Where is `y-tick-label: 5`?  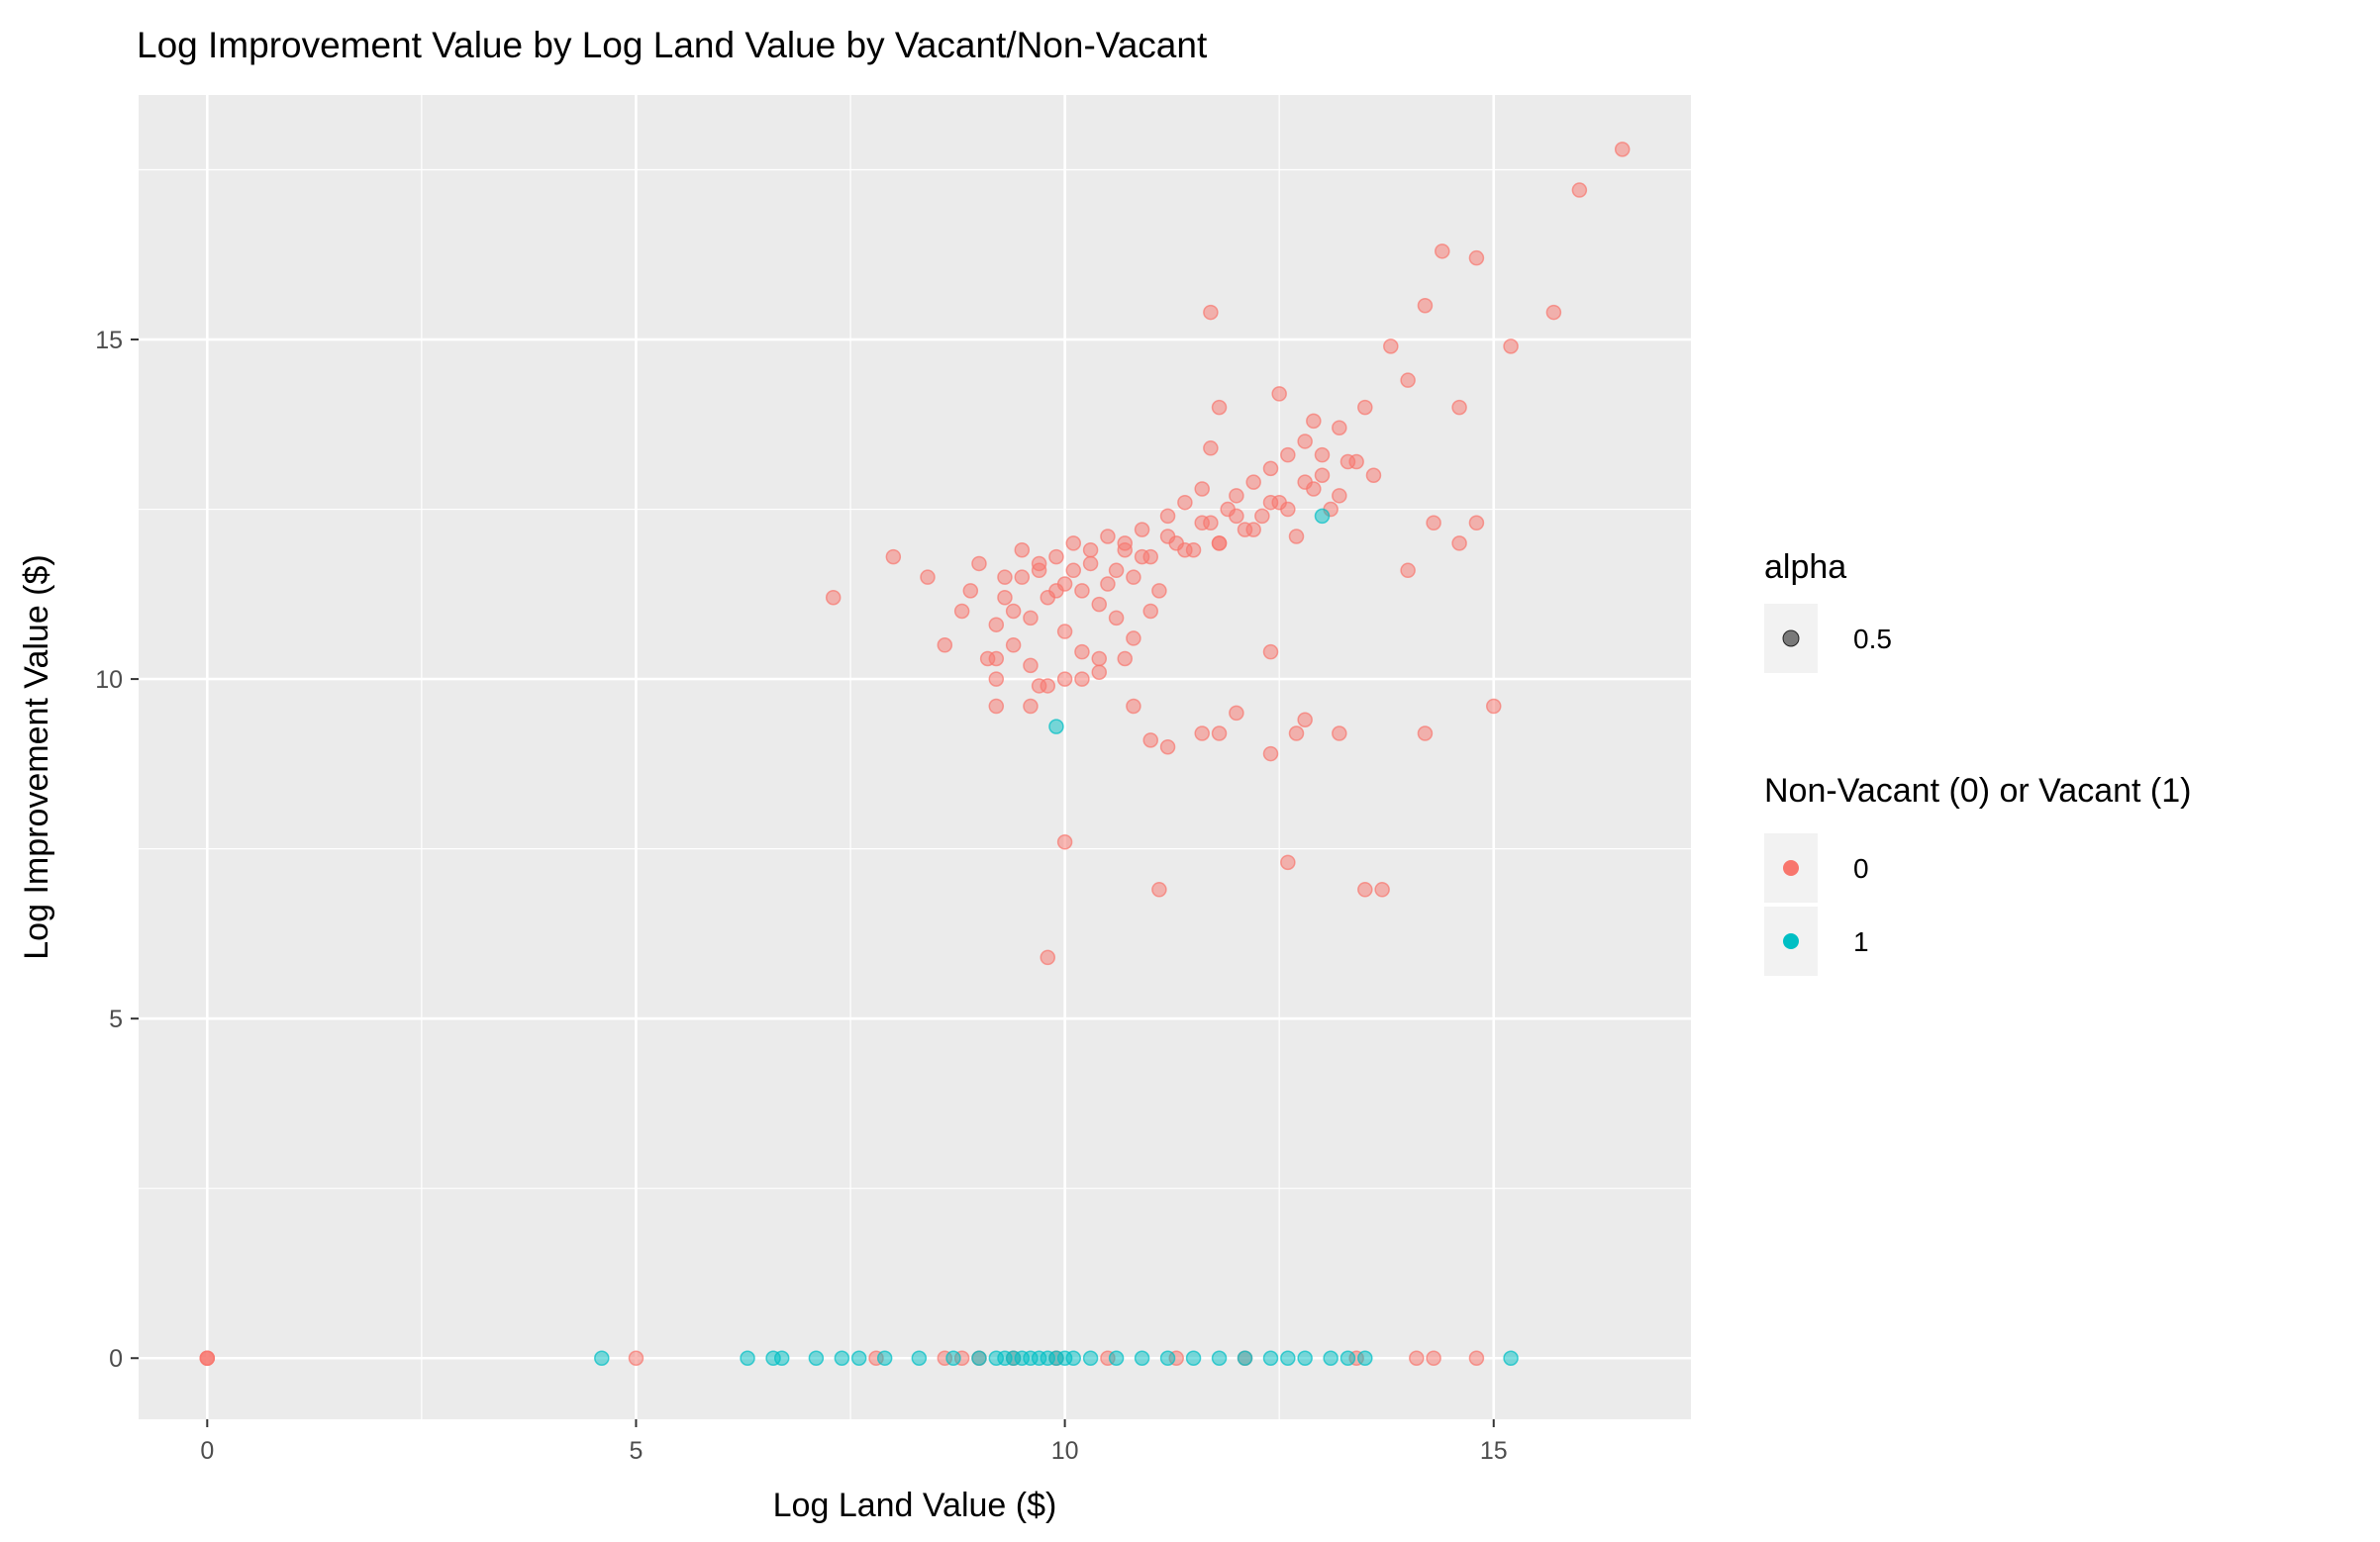 y-tick-label: 5 is located at coordinates (116, 1019).